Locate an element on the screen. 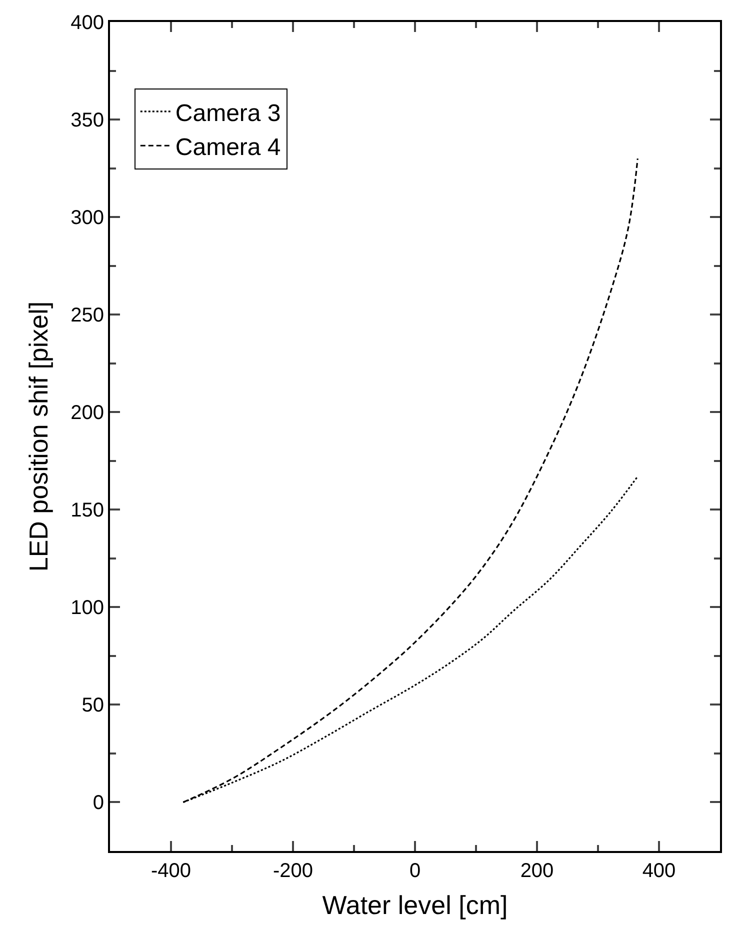  y-tick-label: 300 is located at coordinates (87, 218).